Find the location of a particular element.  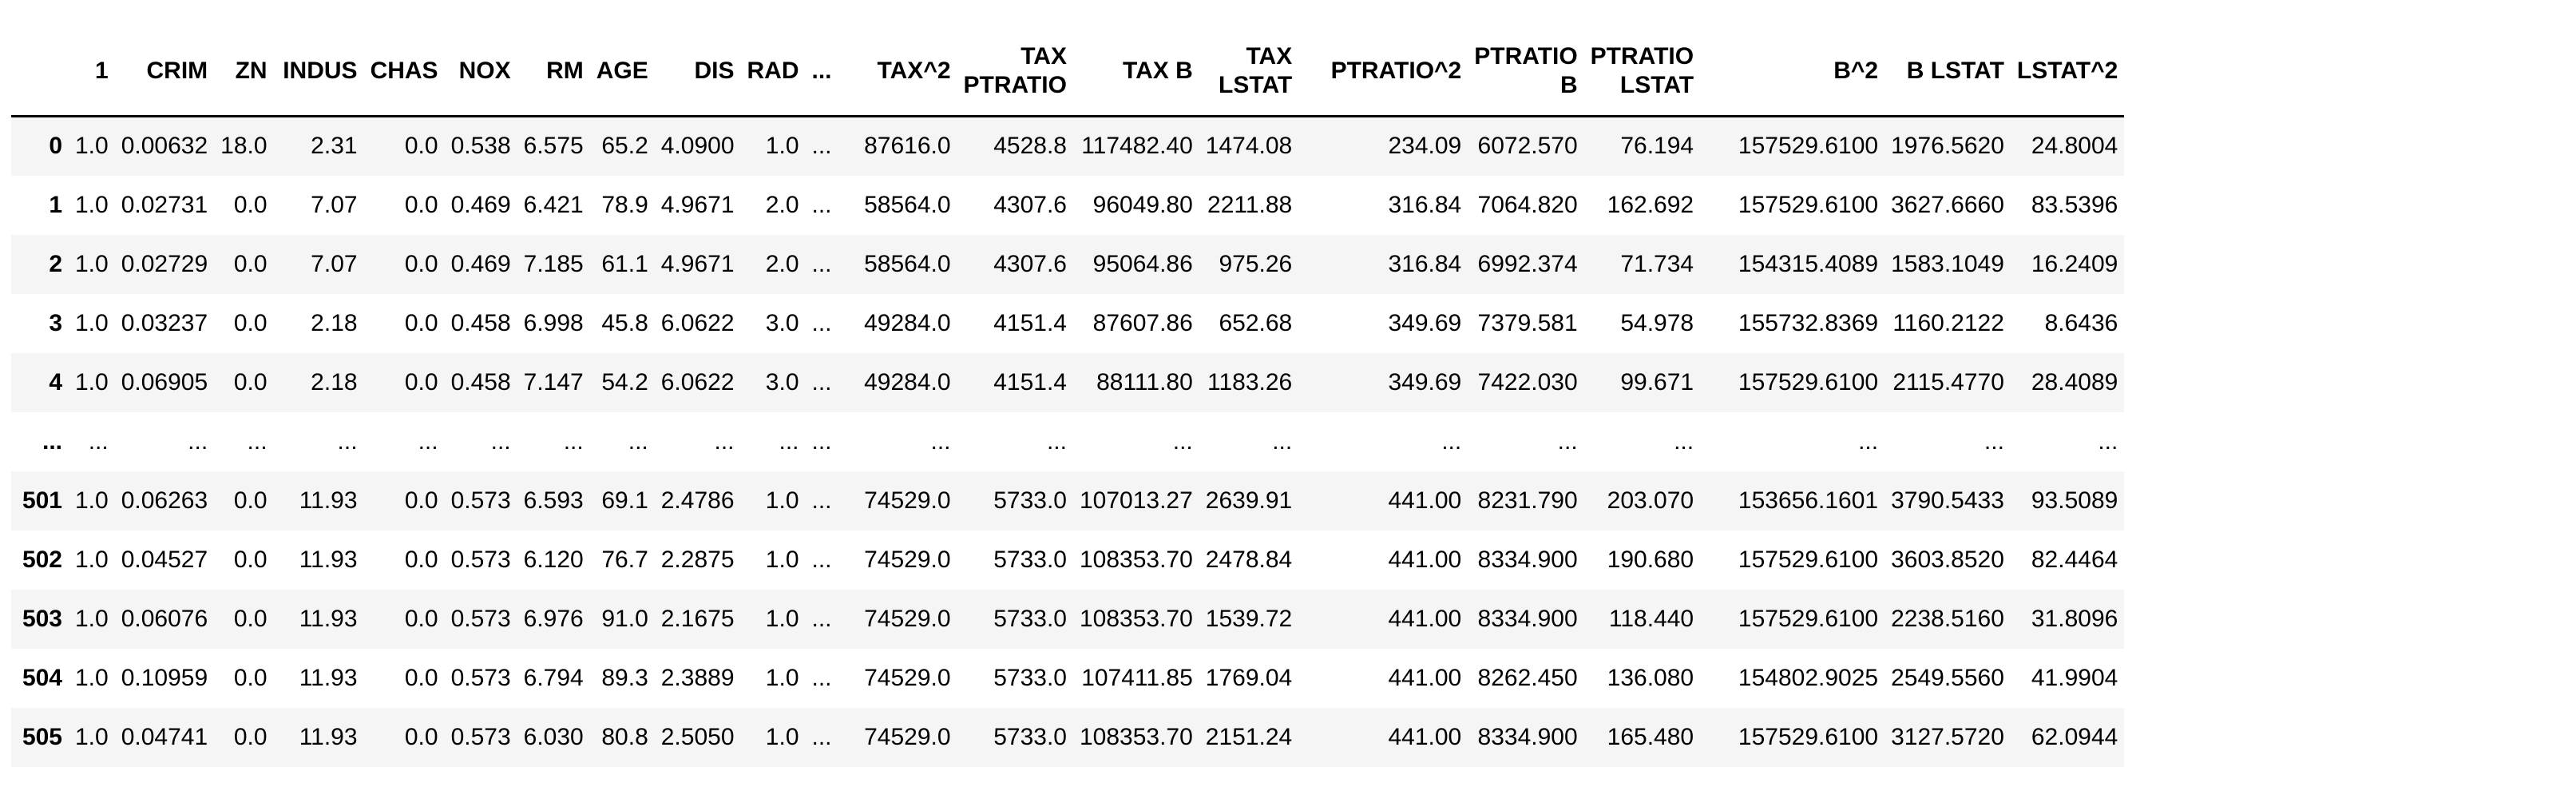

table-cell: 0.458 is located at coordinates (480, 322).